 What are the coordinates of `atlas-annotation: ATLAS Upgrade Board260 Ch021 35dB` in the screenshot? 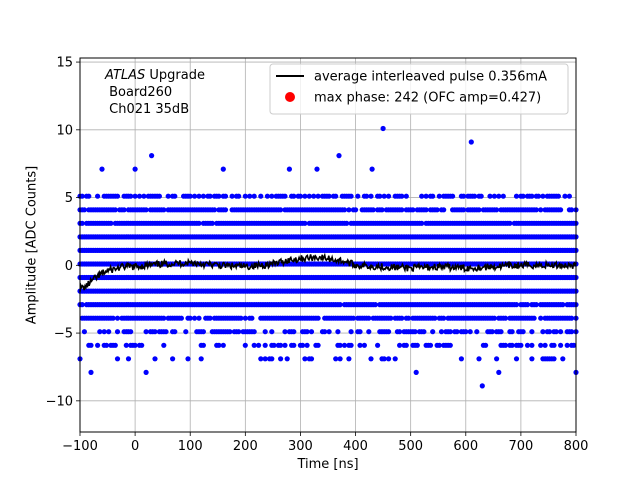 It's located at (154, 92).